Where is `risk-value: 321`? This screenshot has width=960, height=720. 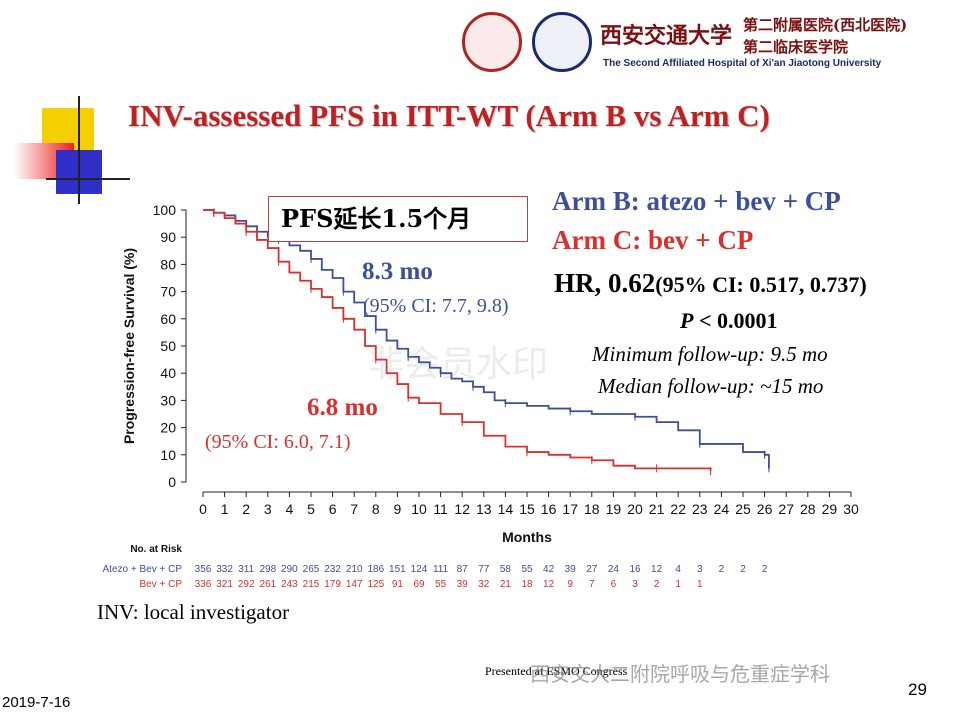 risk-value: 321 is located at coordinates (224, 584).